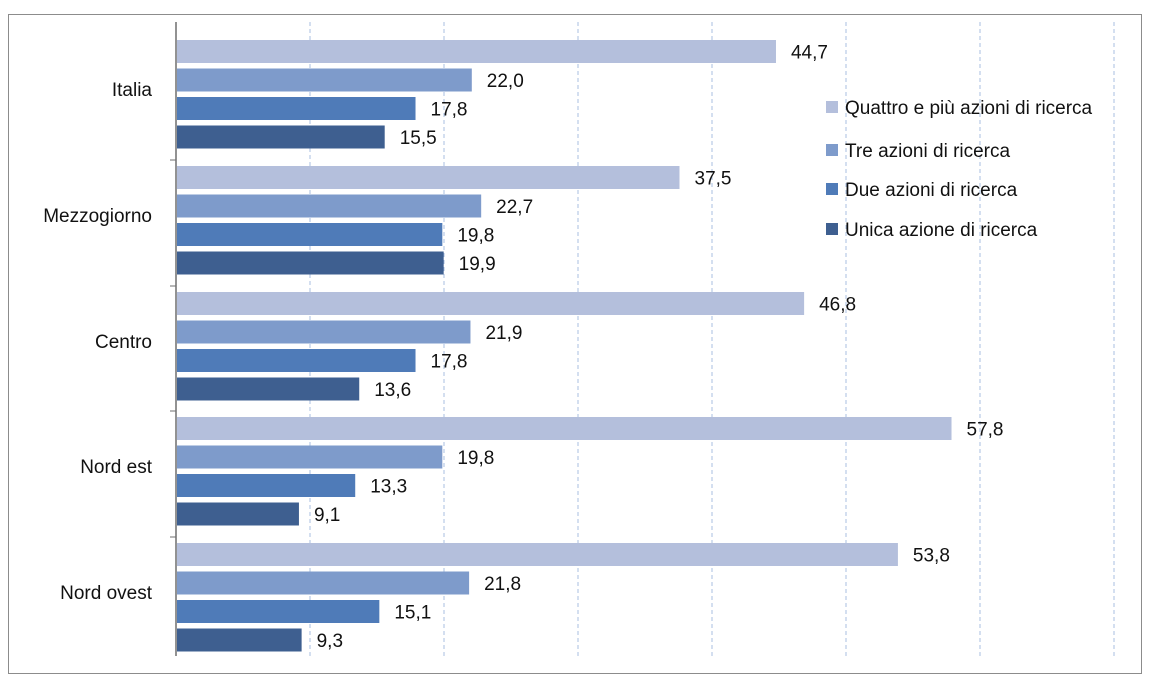 The width and height of the screenshot is (1150, 674). Describe the element at coordinates (97, 216) in the screenshot. I see `category-label: Mezzogiorno` at that location.